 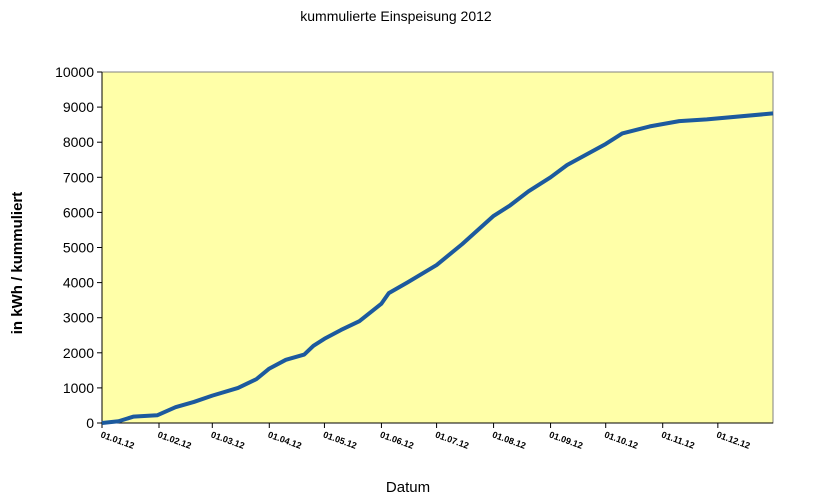 I want to click on x-tick-label: 01.04.12, so click(x=285, y=439).